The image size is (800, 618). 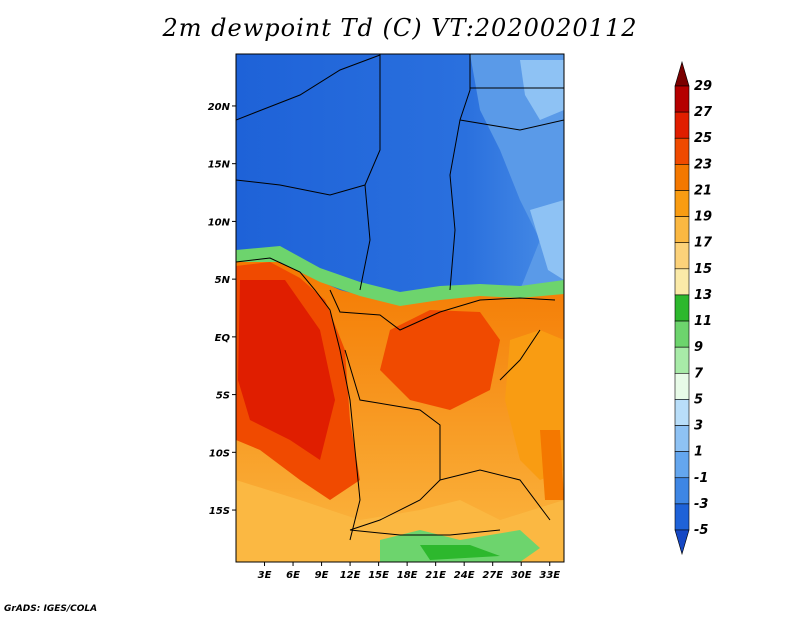 What do you see at coordinates (51, 609) in the screenshot?
I see `credit-label: GrADS: IGES/COLA` at bounding box center [51, 609].